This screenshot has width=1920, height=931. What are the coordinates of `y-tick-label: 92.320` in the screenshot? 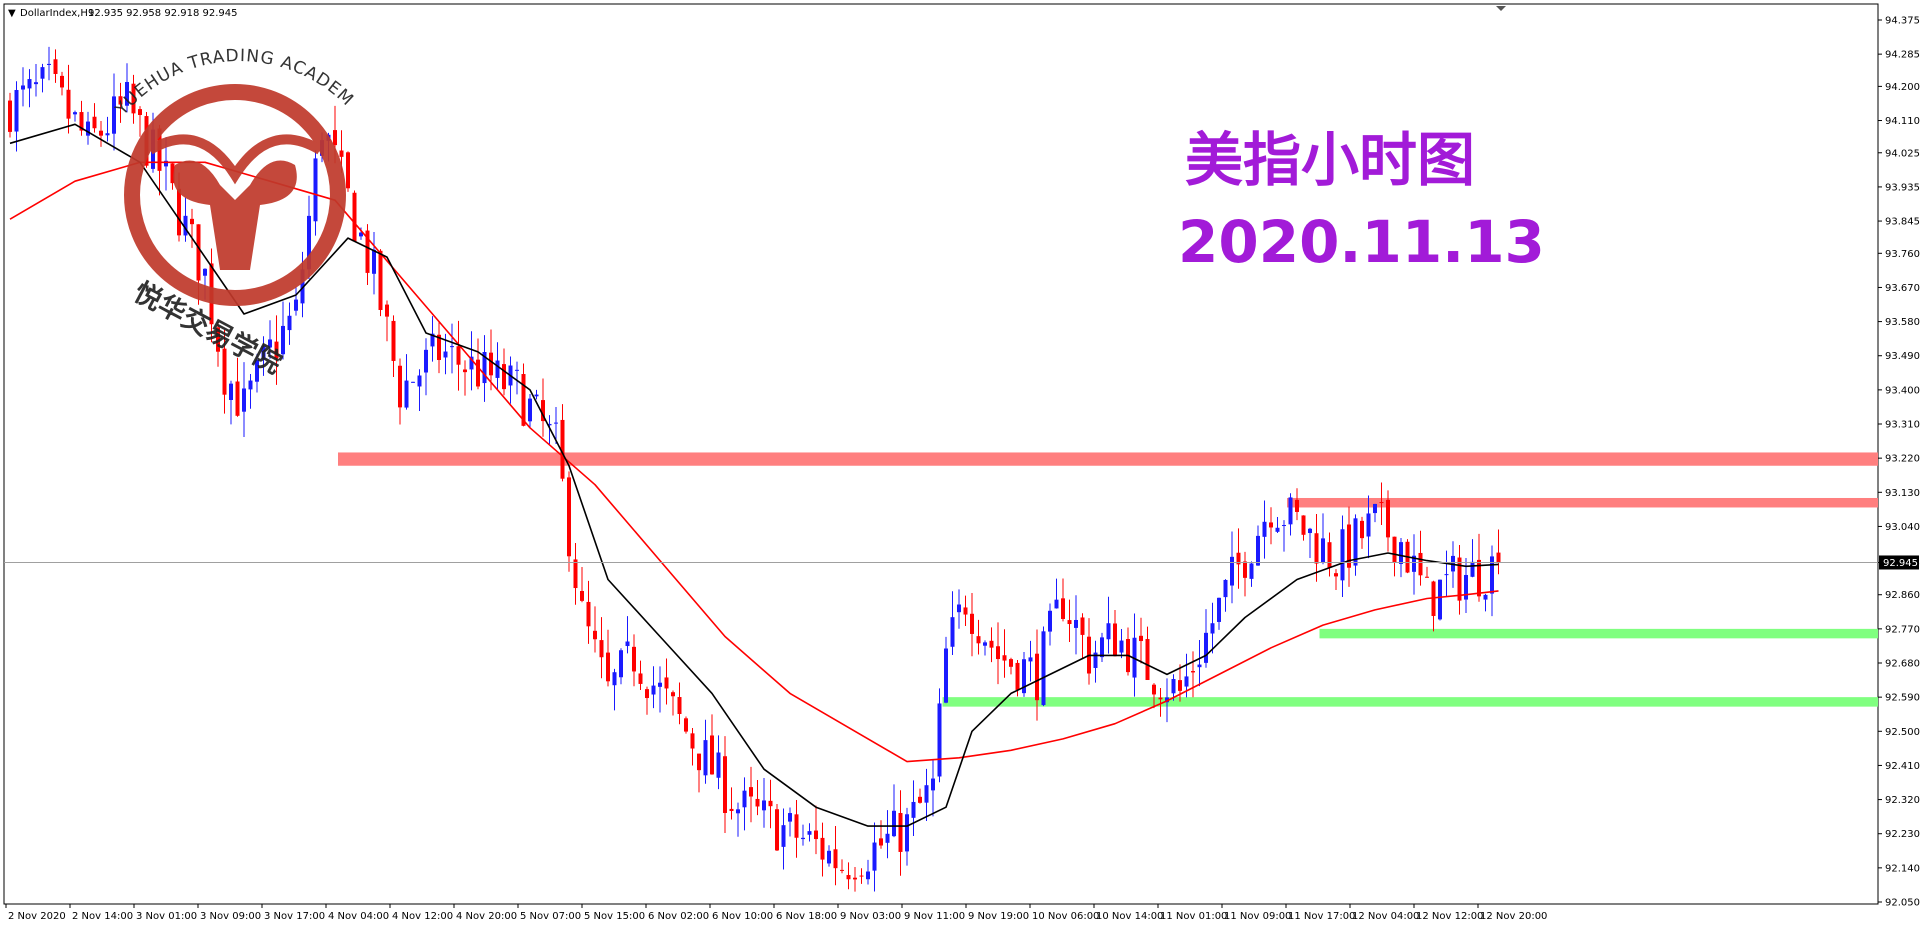 It's located at (1902, 800).